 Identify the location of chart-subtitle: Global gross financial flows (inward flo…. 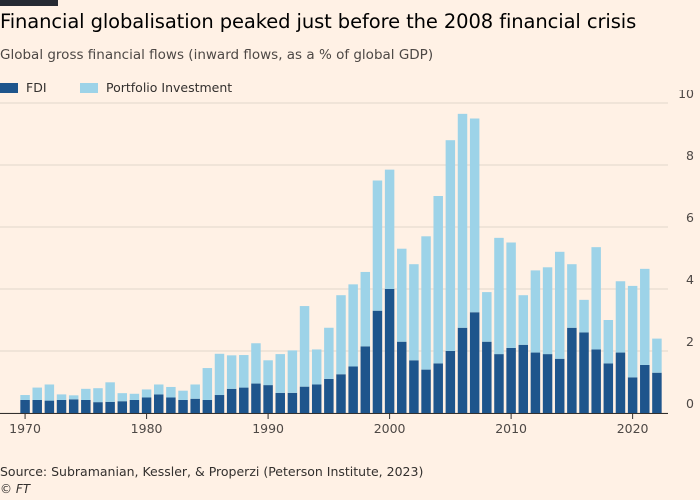
(217, 55).